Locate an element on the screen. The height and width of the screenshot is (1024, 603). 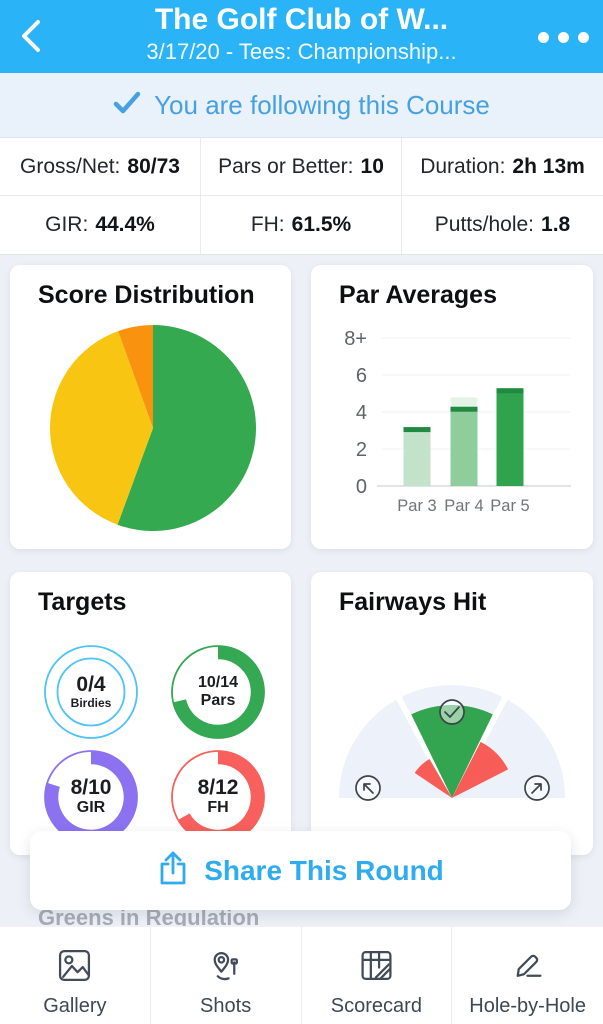
ring-label: Birdies is located at coordinates (91, 703).